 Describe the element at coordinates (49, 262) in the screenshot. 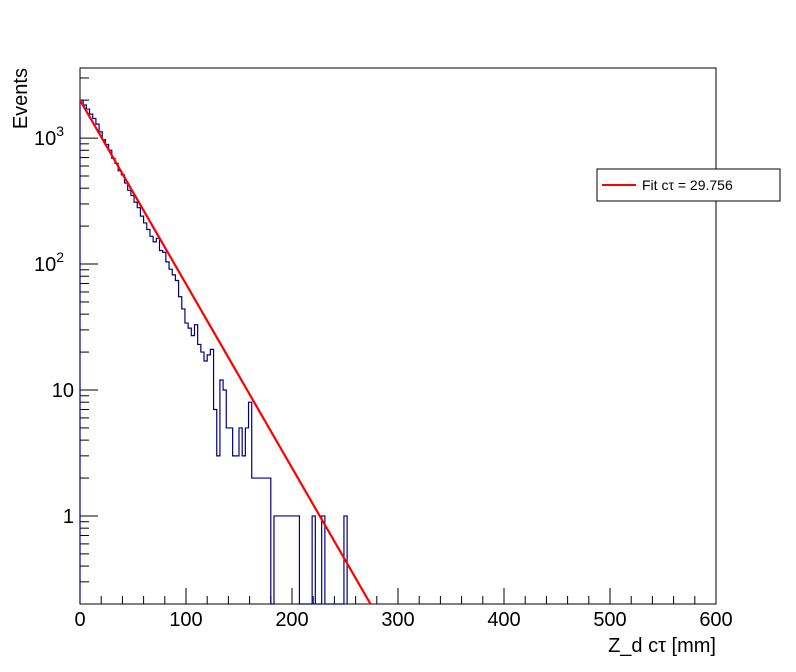

I see `y-tick-label: 10²` at that location.